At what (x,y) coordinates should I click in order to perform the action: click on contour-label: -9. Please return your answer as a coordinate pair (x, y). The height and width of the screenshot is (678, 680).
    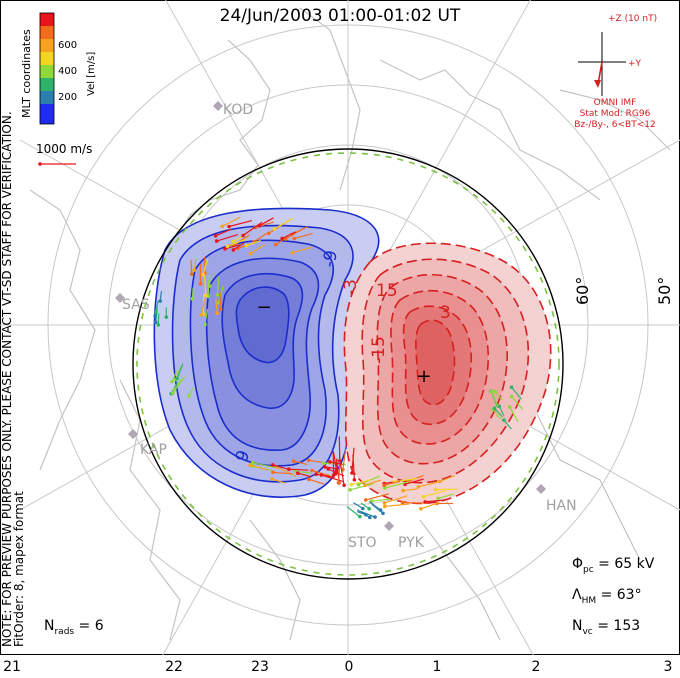
    Looking at the image, I should click on (330, 259).